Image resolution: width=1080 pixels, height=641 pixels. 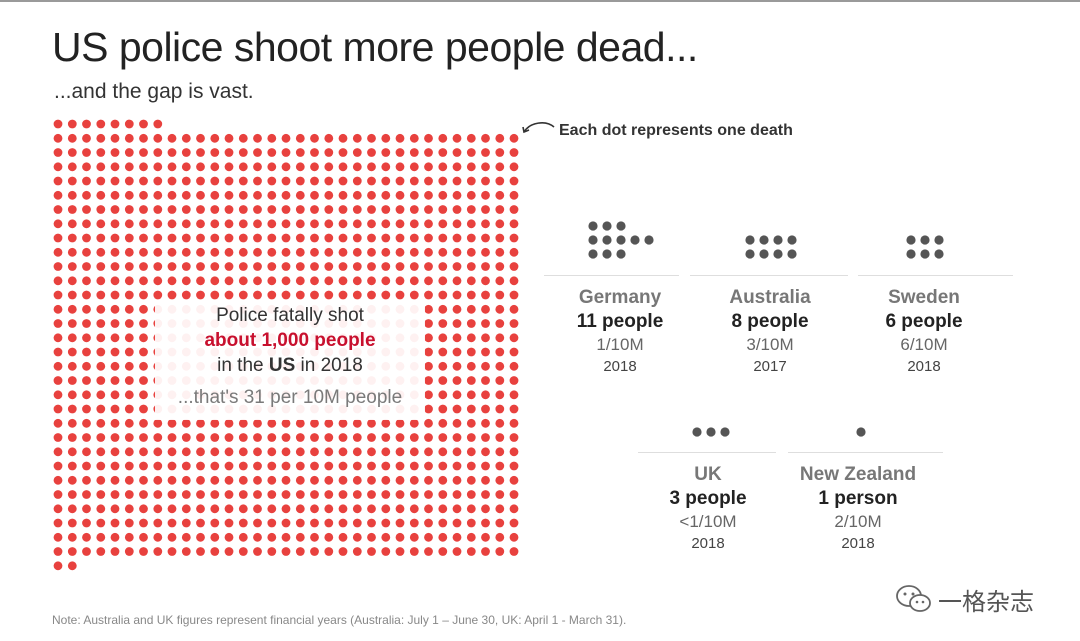 I want to click on new-zealand-dots, so click(x=861, y=432).